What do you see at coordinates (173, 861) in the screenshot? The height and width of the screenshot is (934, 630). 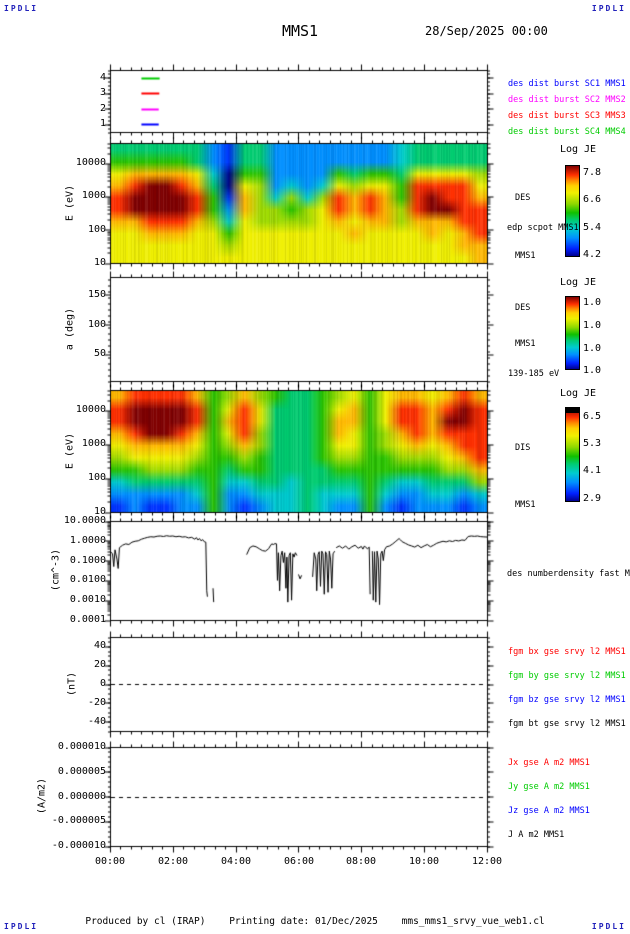 I see `x-axis-time-label: 02:00` at bounding box center [173, 861].